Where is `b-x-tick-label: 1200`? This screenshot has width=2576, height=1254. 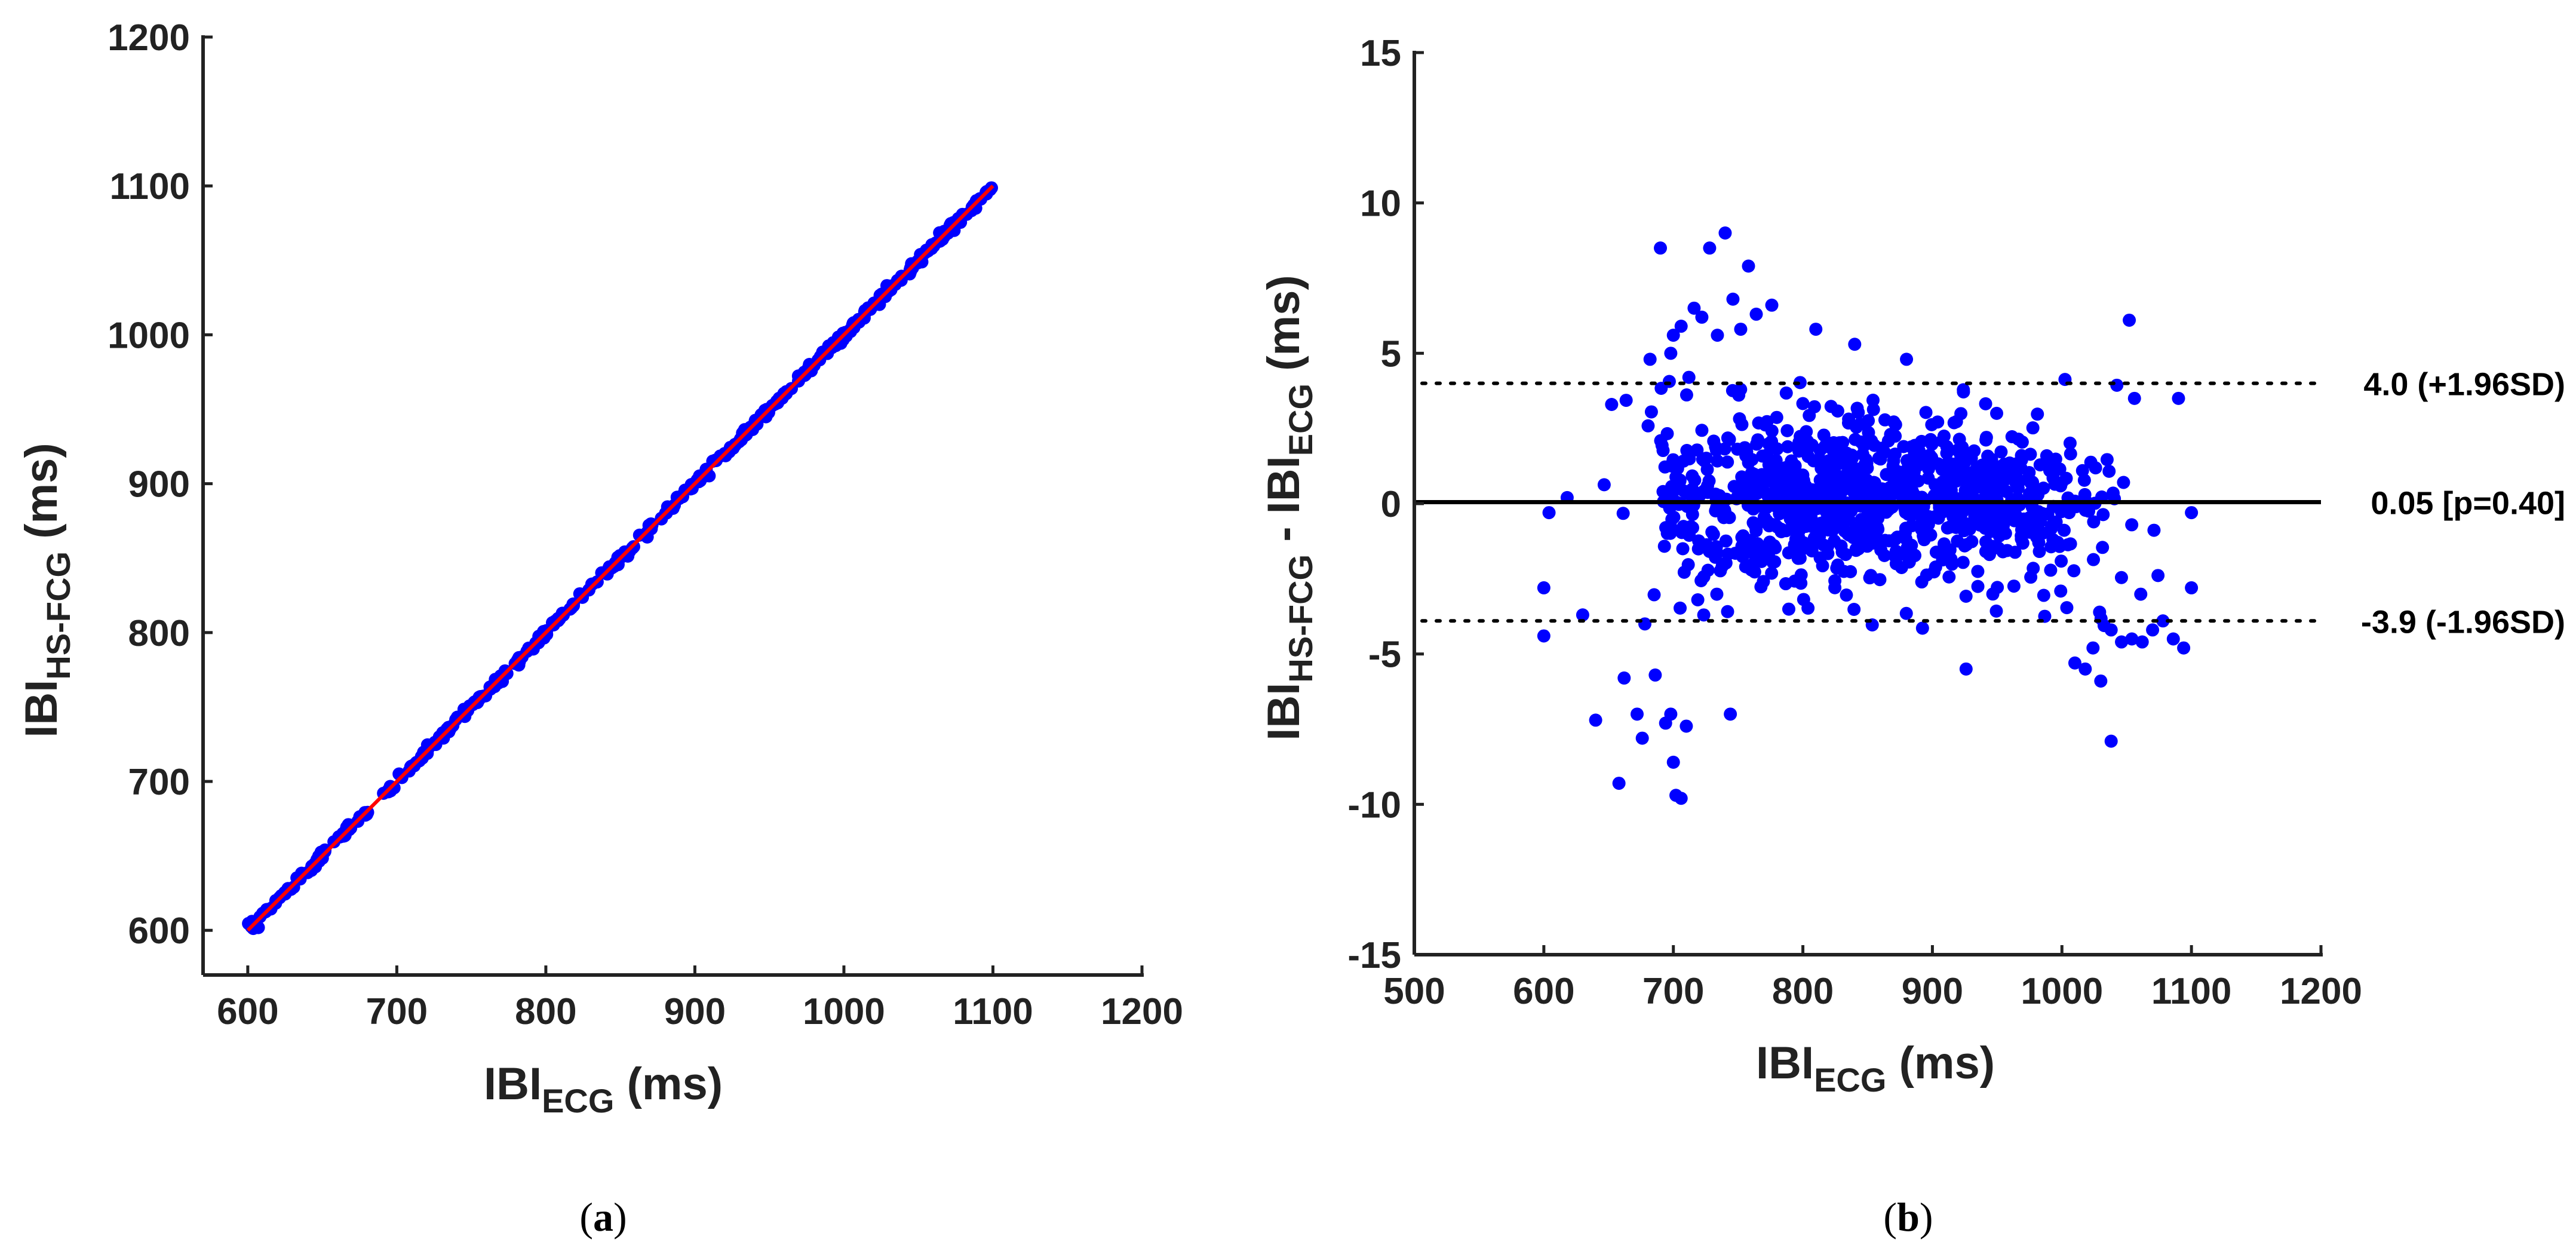 b-x-tick-label: 1200 is located at coordinates (2321, 991).